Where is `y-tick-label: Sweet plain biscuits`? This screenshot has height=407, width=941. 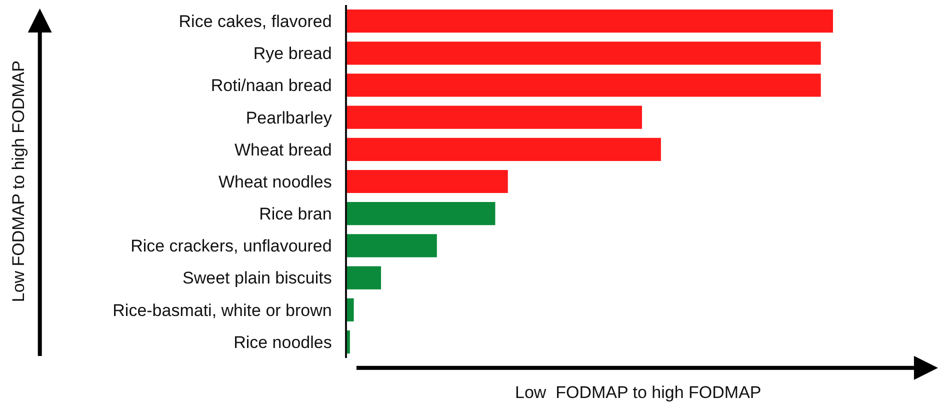 y-tick-label: Sweet plain biscuits is located at coordinates (257, 278).